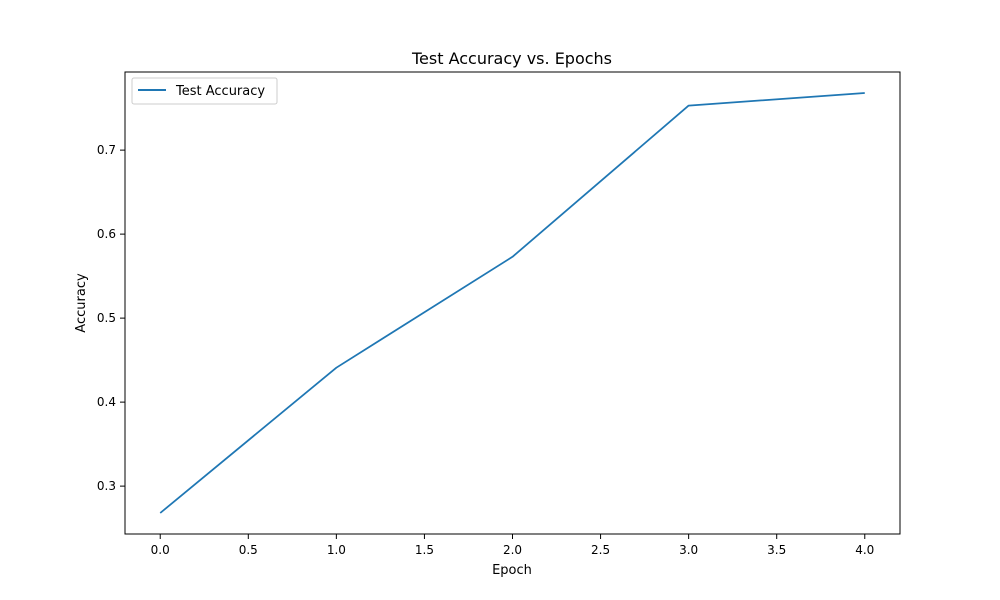  Describe the element at coordinates (160, 550) in the screenshot. I see `x-tick-label: 0.0` at that location.